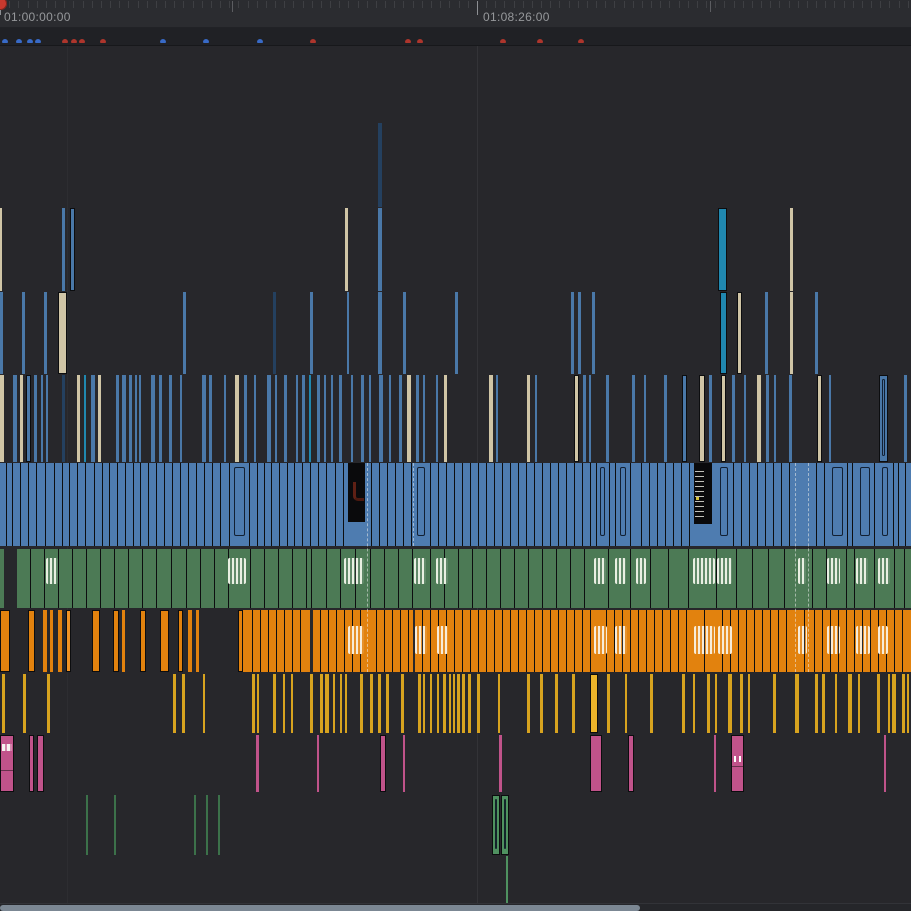 This screenshot has width=911, height=911. I want to click on horizontal-scrollbar, so click(455, 907).